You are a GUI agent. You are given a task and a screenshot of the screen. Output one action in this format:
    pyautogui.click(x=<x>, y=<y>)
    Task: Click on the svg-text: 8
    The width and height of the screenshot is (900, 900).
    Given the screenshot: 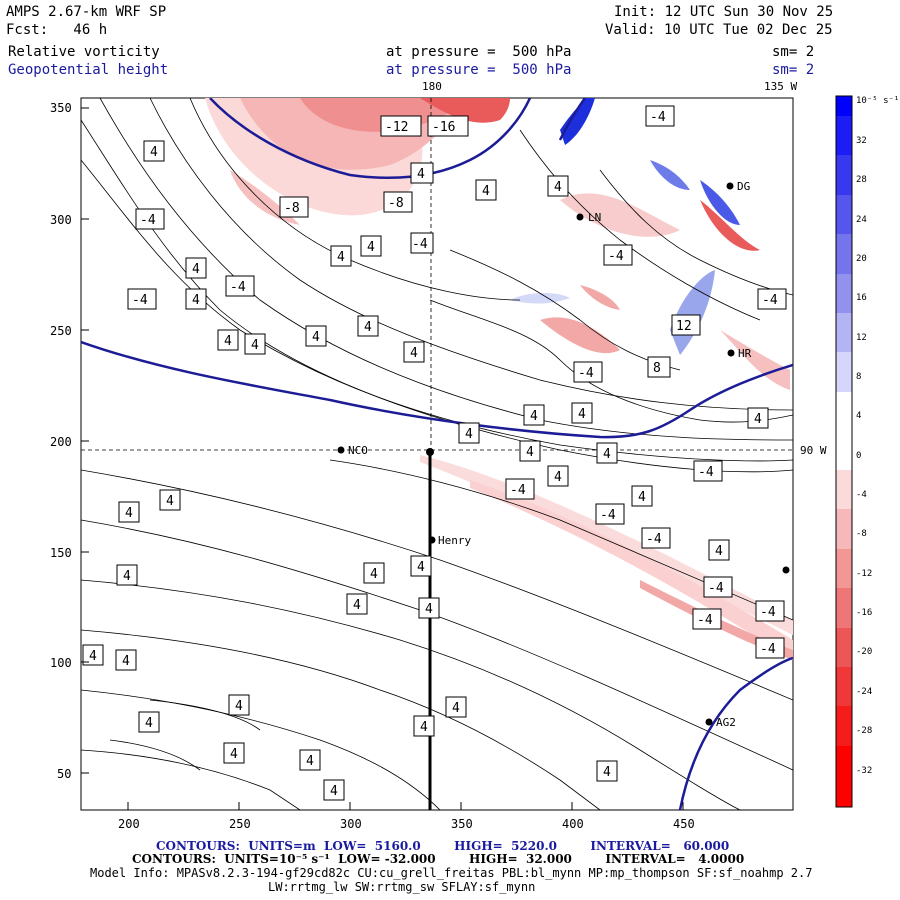 What is the action you would take?
    pyautogui.click(x=858, y=377)
    